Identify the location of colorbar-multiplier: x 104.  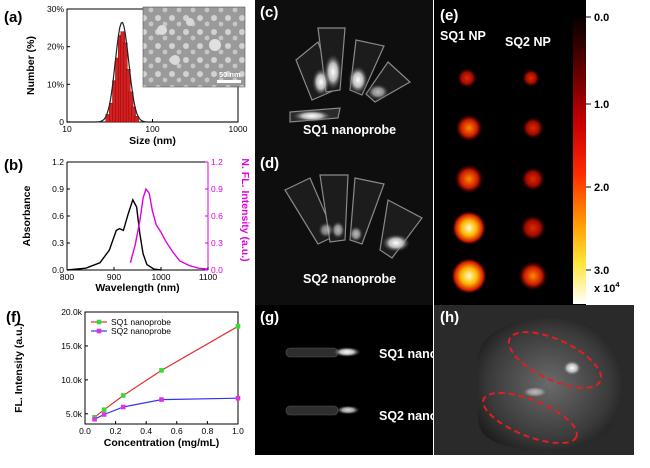
(607, 287).